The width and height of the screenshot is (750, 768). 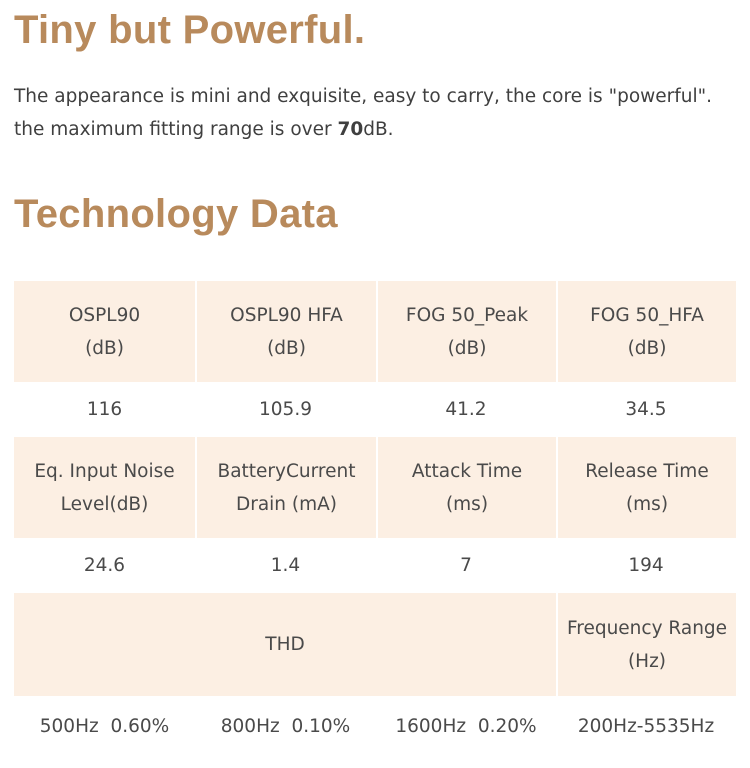 I want to click on intro-line-2: the maximum fitting range is over 70dB., so click(x=379, y=129).